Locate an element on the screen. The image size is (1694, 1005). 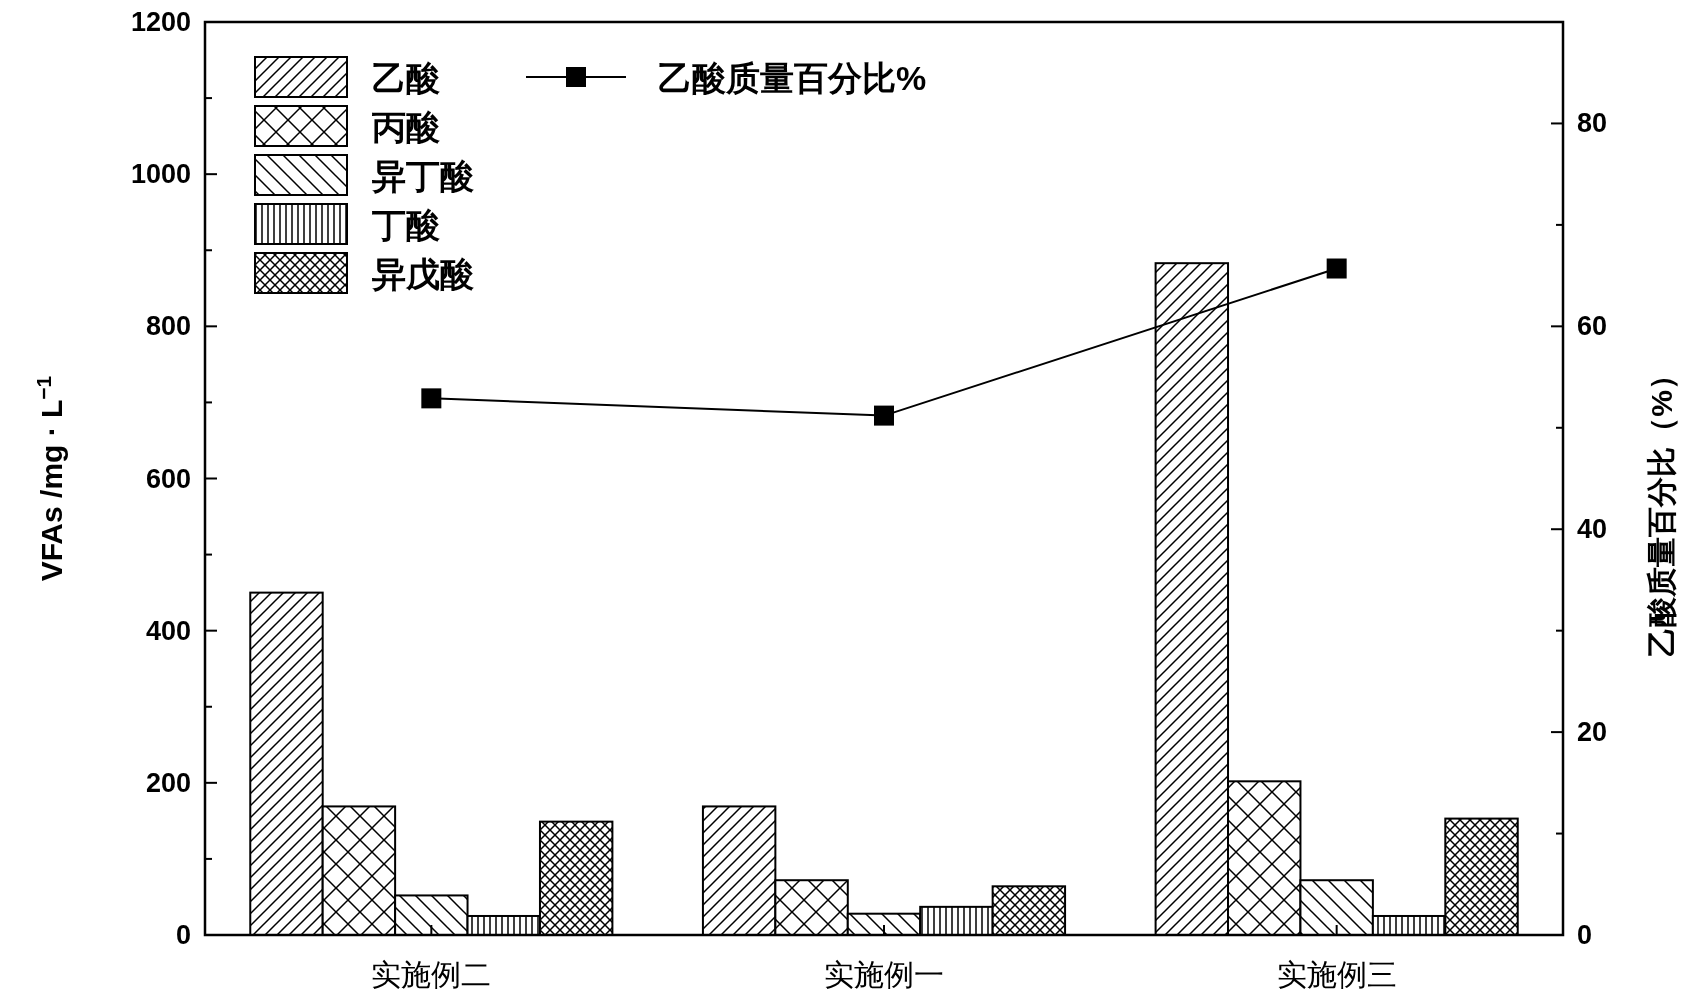
y-tick-label: 600 is located at coordinates (168, 478).